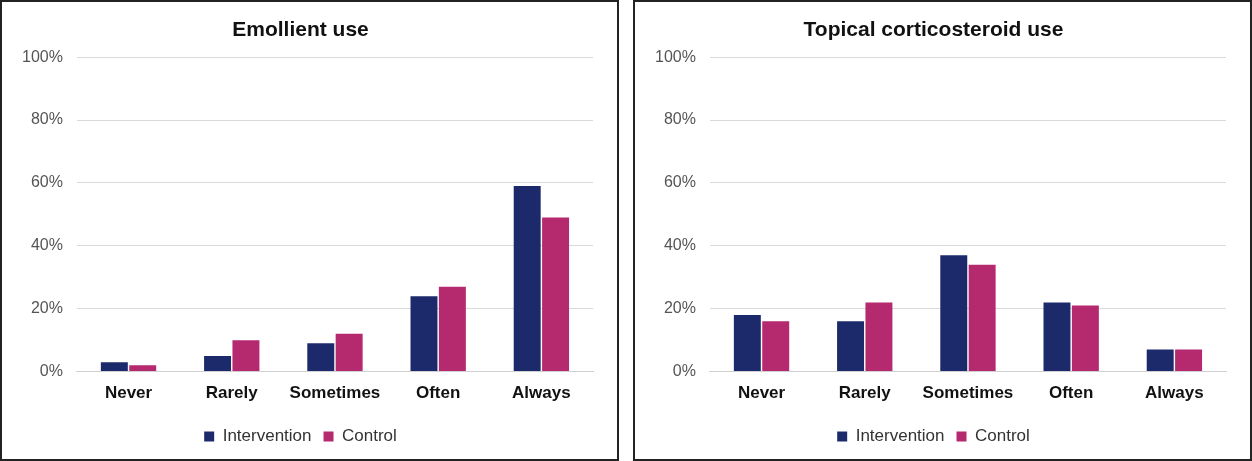  Describe the element at coordinates (933, 29) in the screenshot. I see `chart-title: Topical corticosteroid use` at that location.